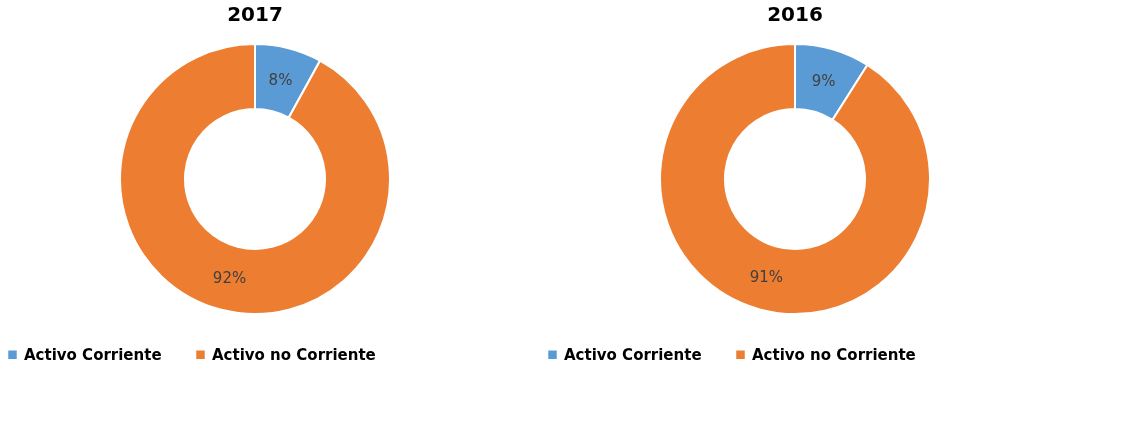 The height and width of the screenshot is (439, 1135). What do you see at coordinates (766, 277) in the screenshot?
I see `data-label: 91%` at bounding box center [766, 277].